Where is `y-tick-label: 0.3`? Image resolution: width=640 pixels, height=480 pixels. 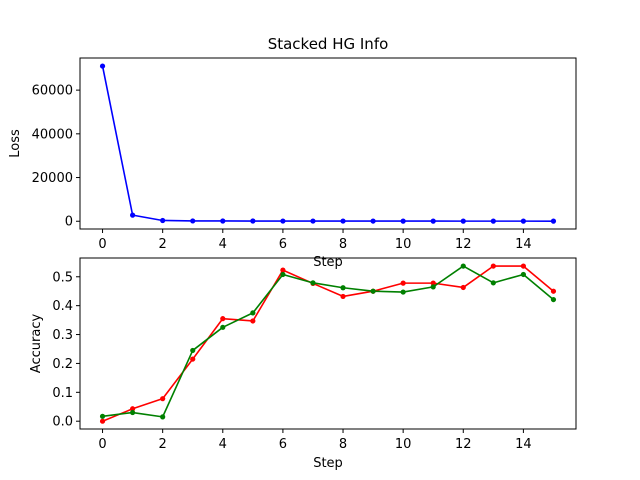
y-tick-label: 0.3 is located at coordinates (62, 335).